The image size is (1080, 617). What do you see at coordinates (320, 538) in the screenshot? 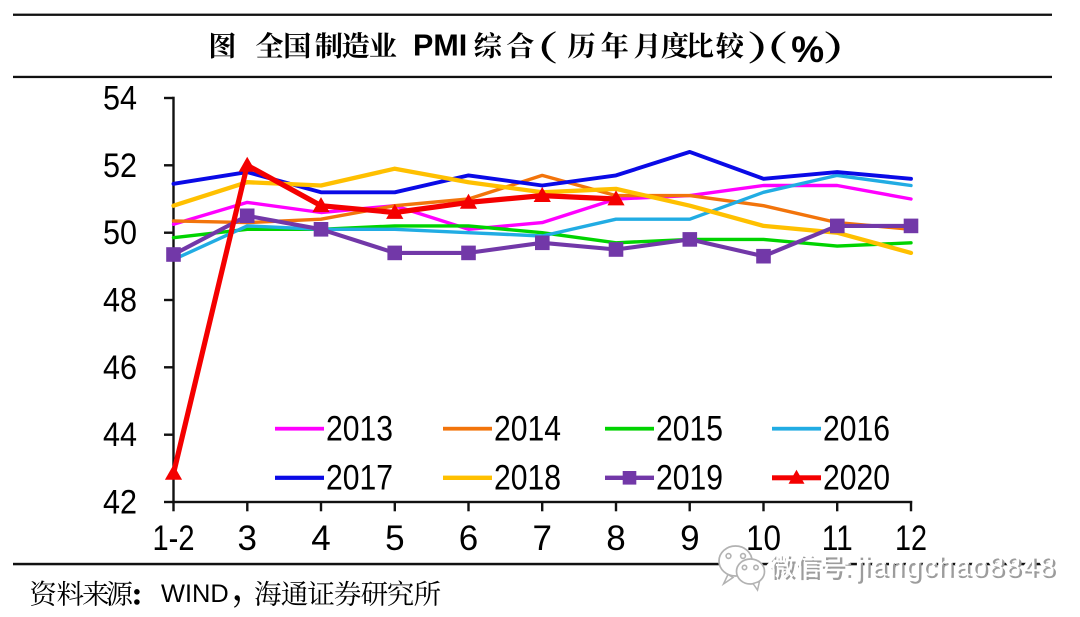
I see `svg-text: 4` at bounding box center [320, 538].